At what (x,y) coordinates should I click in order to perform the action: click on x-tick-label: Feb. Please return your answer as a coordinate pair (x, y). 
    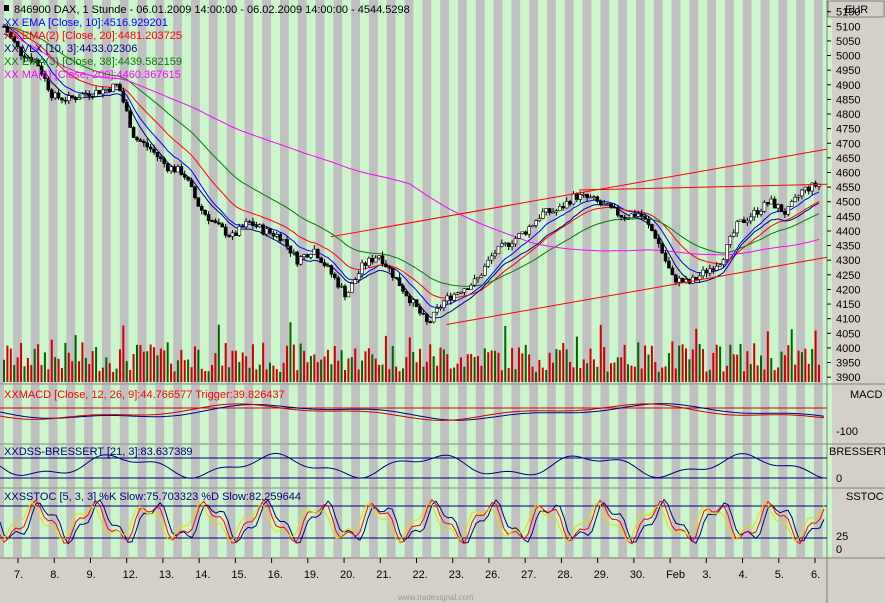
    Looking at the image, I should click on (675, 575).